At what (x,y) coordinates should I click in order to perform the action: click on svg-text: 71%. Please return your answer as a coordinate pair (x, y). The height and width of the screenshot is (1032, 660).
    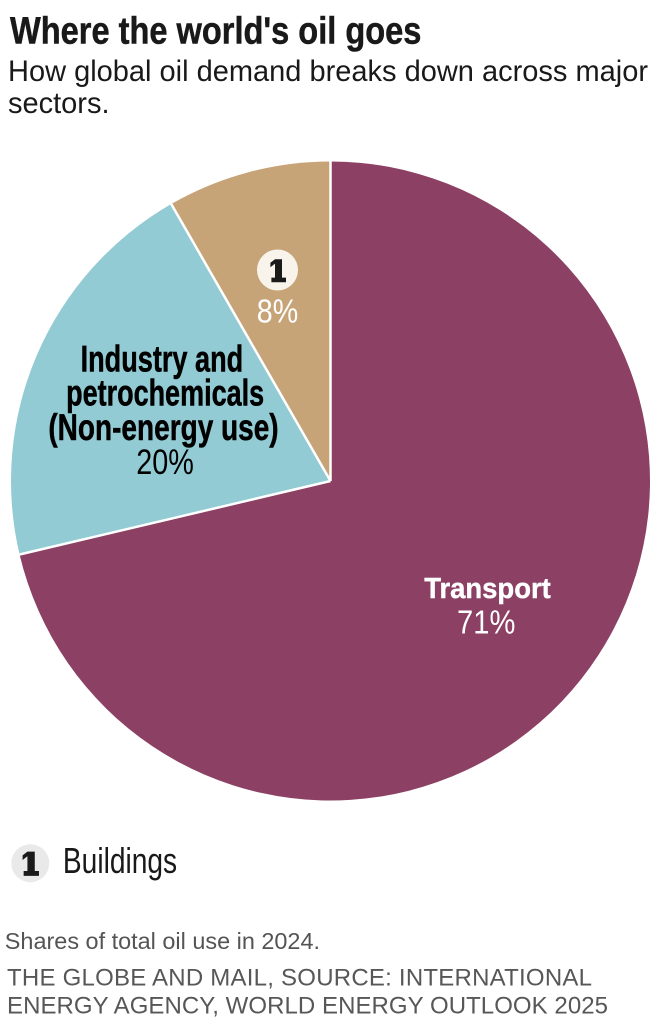
    Looking at the image, I should click on (486, 622).